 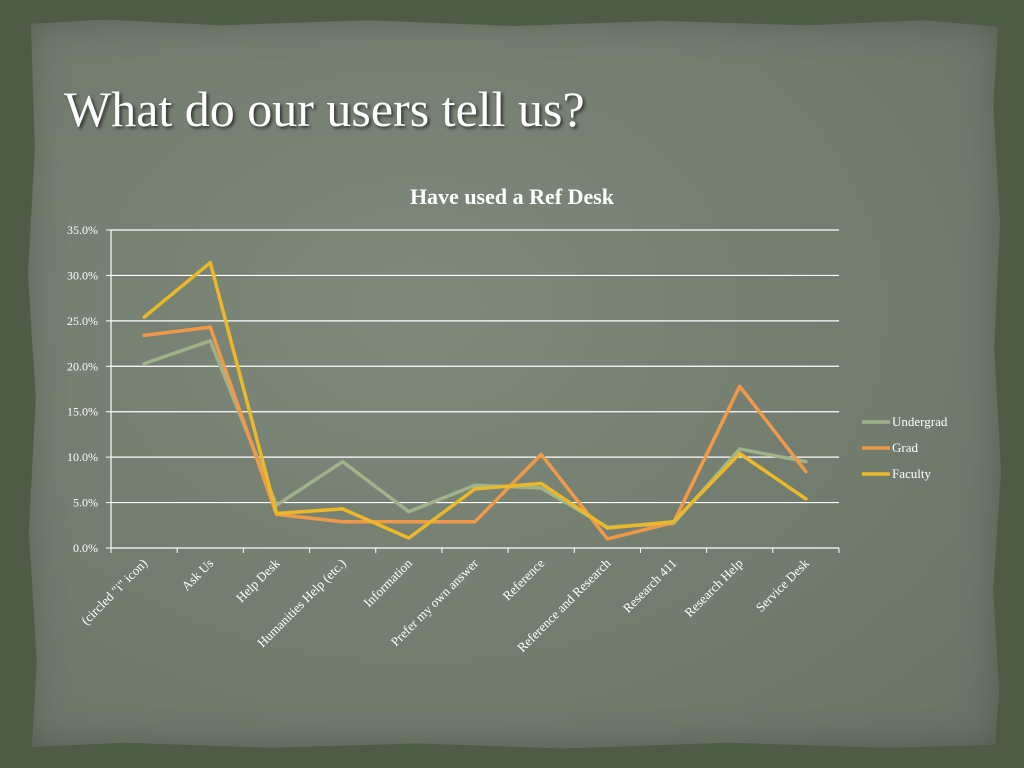 I want to click on slide-title: What do our users tell us?, so click(x=324, y=109).